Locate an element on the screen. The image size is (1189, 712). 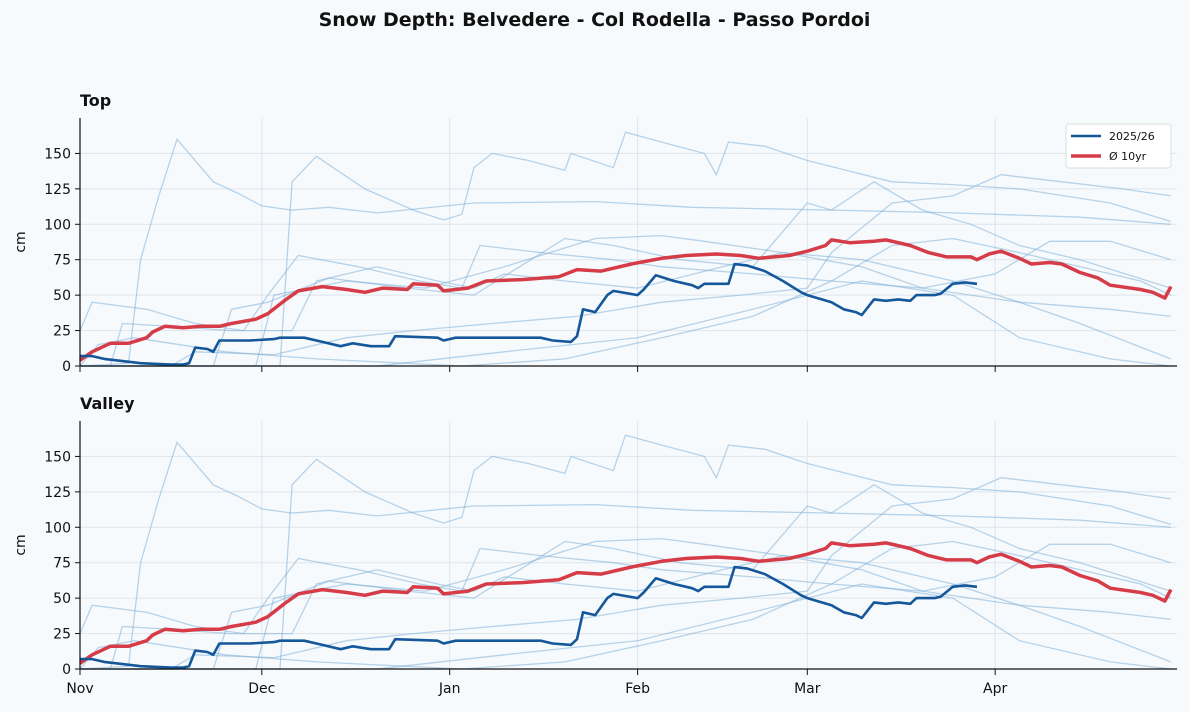
legend-label: Ø 10yr is located at coordinates (1128, 156).